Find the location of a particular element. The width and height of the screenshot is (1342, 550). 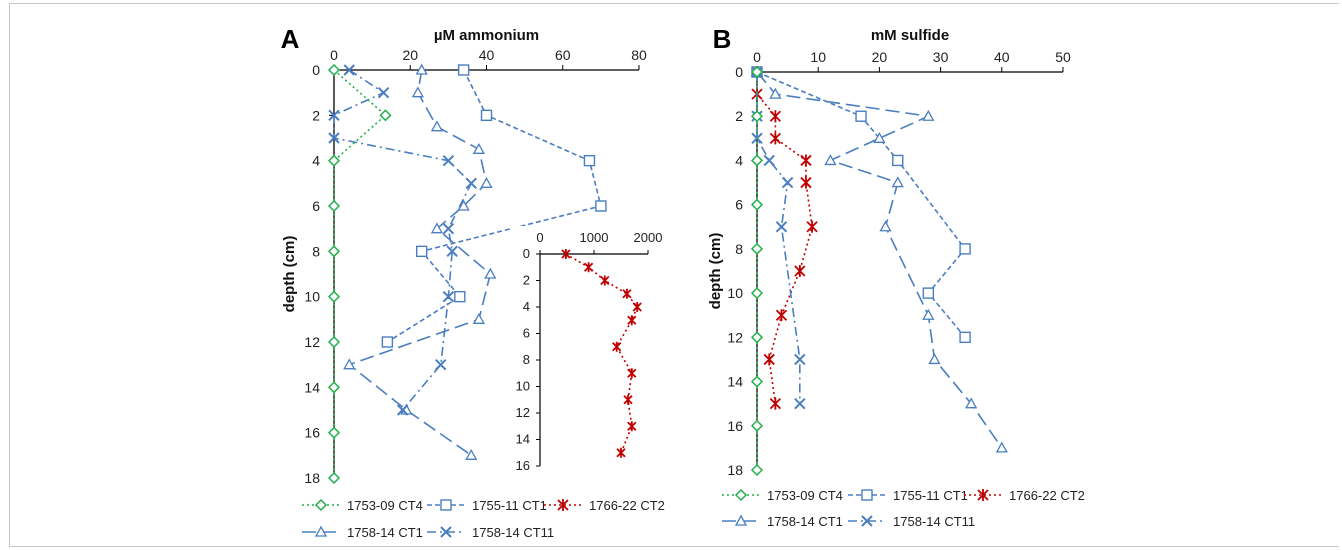

inset-y-tick-label: 6 is located at coordinates (526, 333).